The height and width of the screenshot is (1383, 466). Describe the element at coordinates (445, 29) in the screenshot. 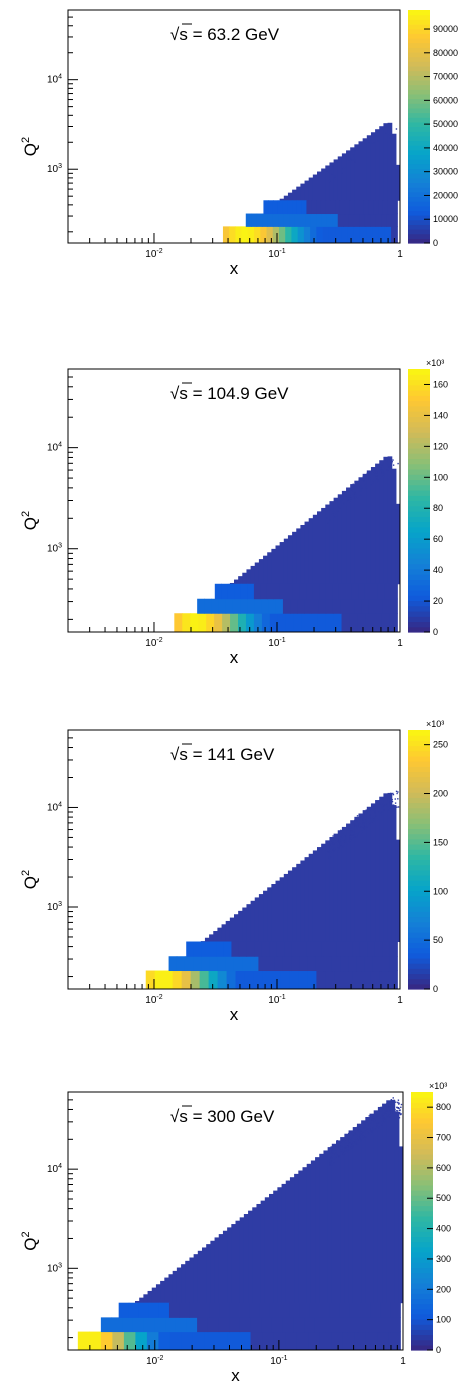

I see `colorbar-tick-label: 90000` at that location.